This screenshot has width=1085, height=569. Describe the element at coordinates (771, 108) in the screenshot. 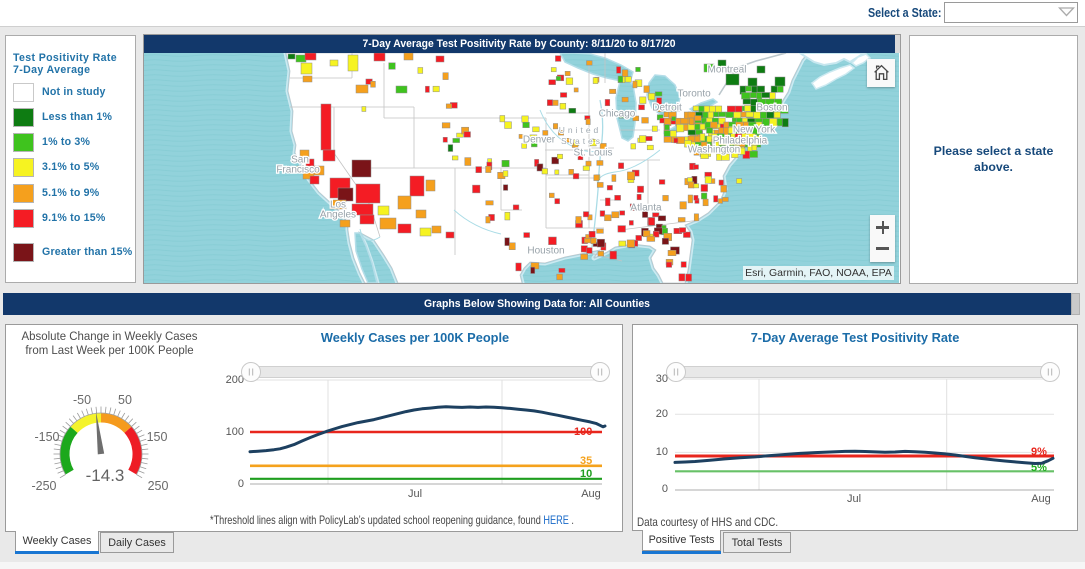

I see `svg-text: Boston` at that location.